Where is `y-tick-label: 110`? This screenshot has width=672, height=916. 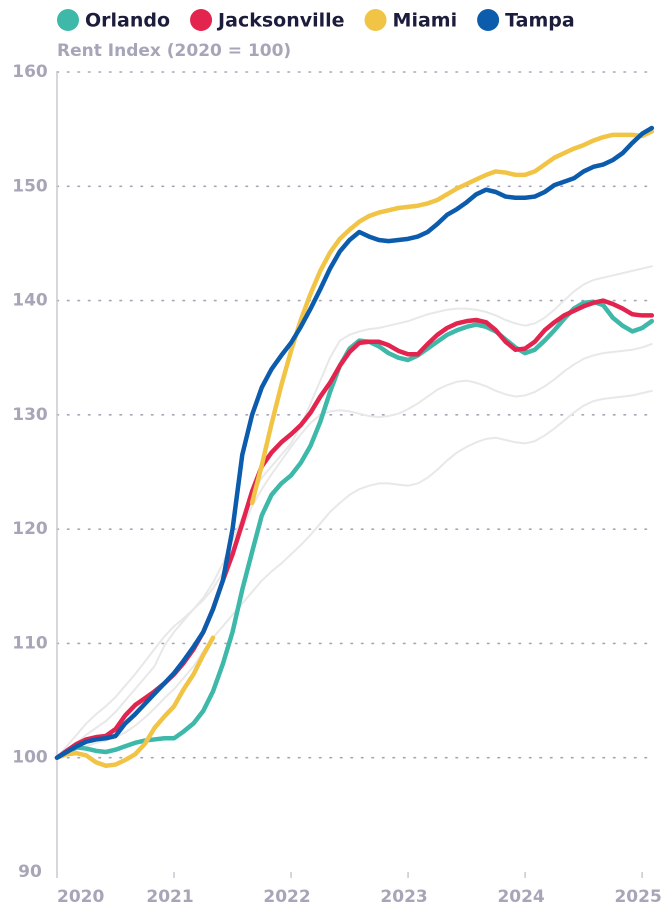 y-tick-label: 110 is located at coordinates (30, 643).